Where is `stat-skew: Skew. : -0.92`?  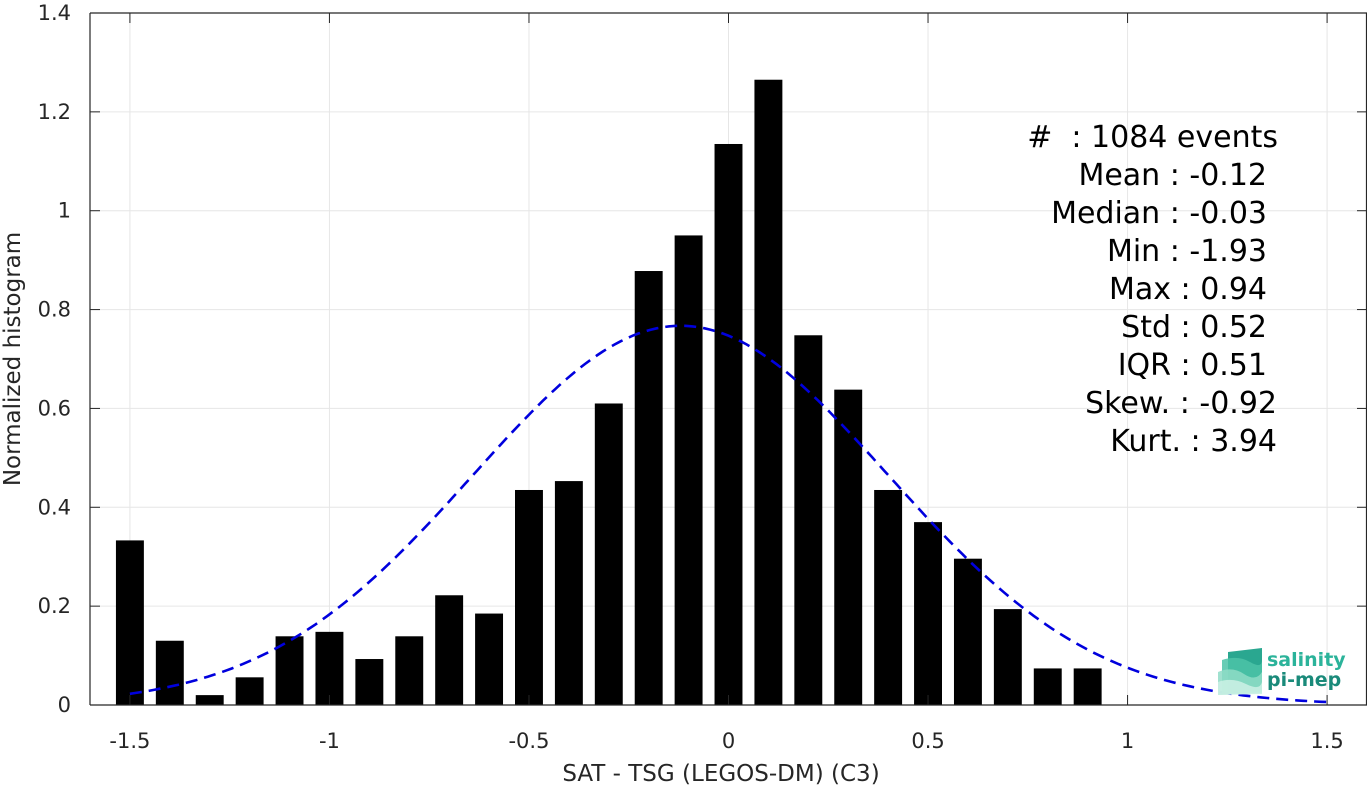 stat-skew: Skew. : -0.92 is located at coordinates (1181, 403).